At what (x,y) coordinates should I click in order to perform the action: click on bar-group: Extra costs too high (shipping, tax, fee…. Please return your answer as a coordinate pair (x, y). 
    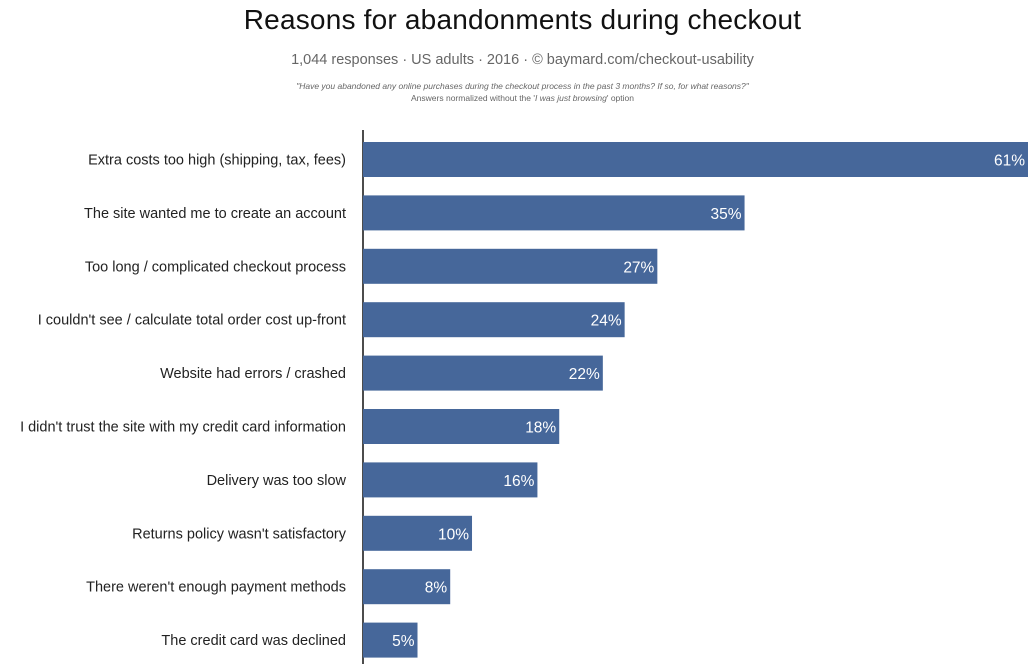
    Looking at the image, I should click on (558, 159).